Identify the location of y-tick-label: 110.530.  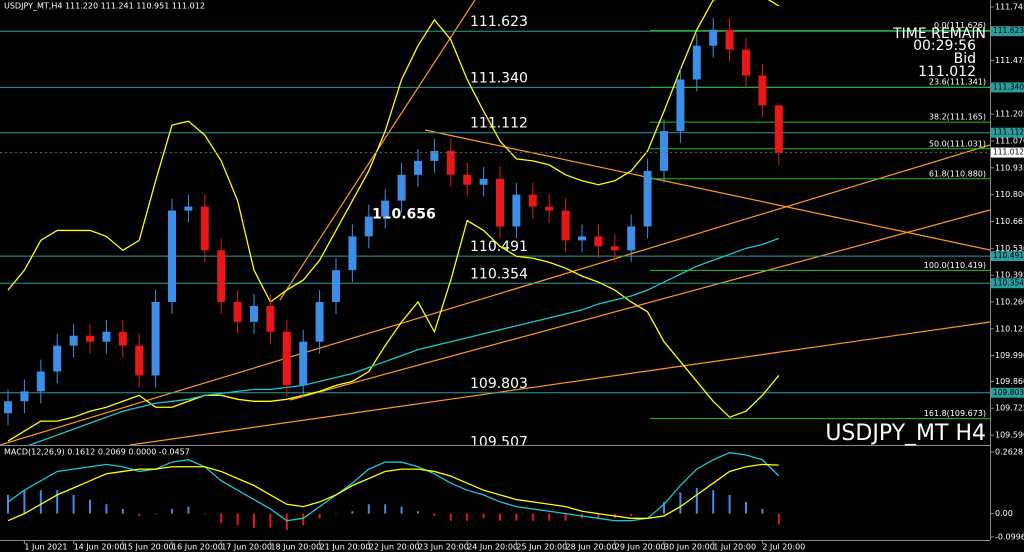
(1009, 248).